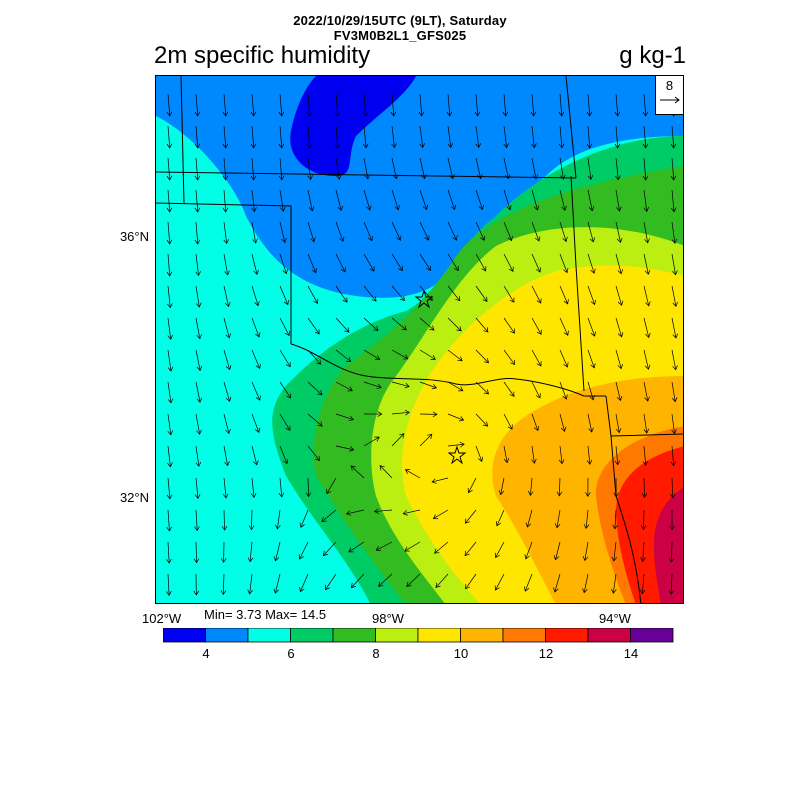 This screenshot has width=800, height=800. Describe the element at coordinates (134, 236) in the screenshot. I see `lat-label-36n: 36°N` at that location.